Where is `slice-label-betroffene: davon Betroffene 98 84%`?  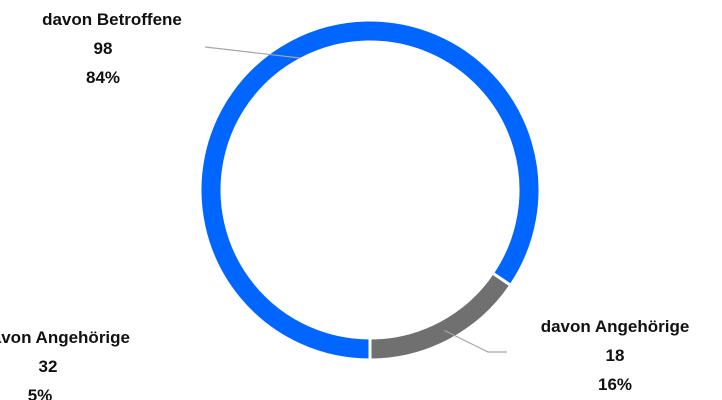 slice-label-betroffene: davon Betroffene 98 84% is located at coordinates (112, 48).